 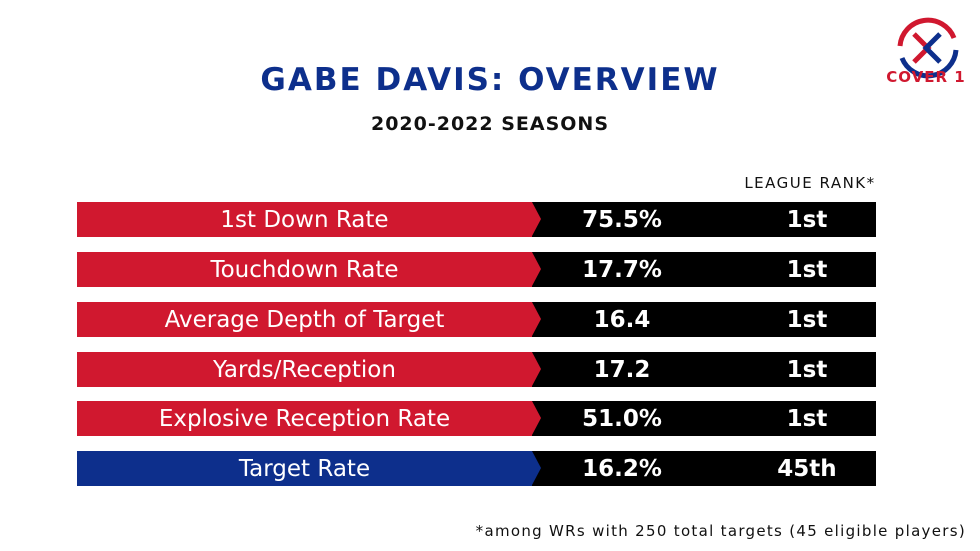 What do you see at coordinates (304, 369) in the screenshot?
I see `stat-label: Yards/Reception` at bounding box center [304, 369].